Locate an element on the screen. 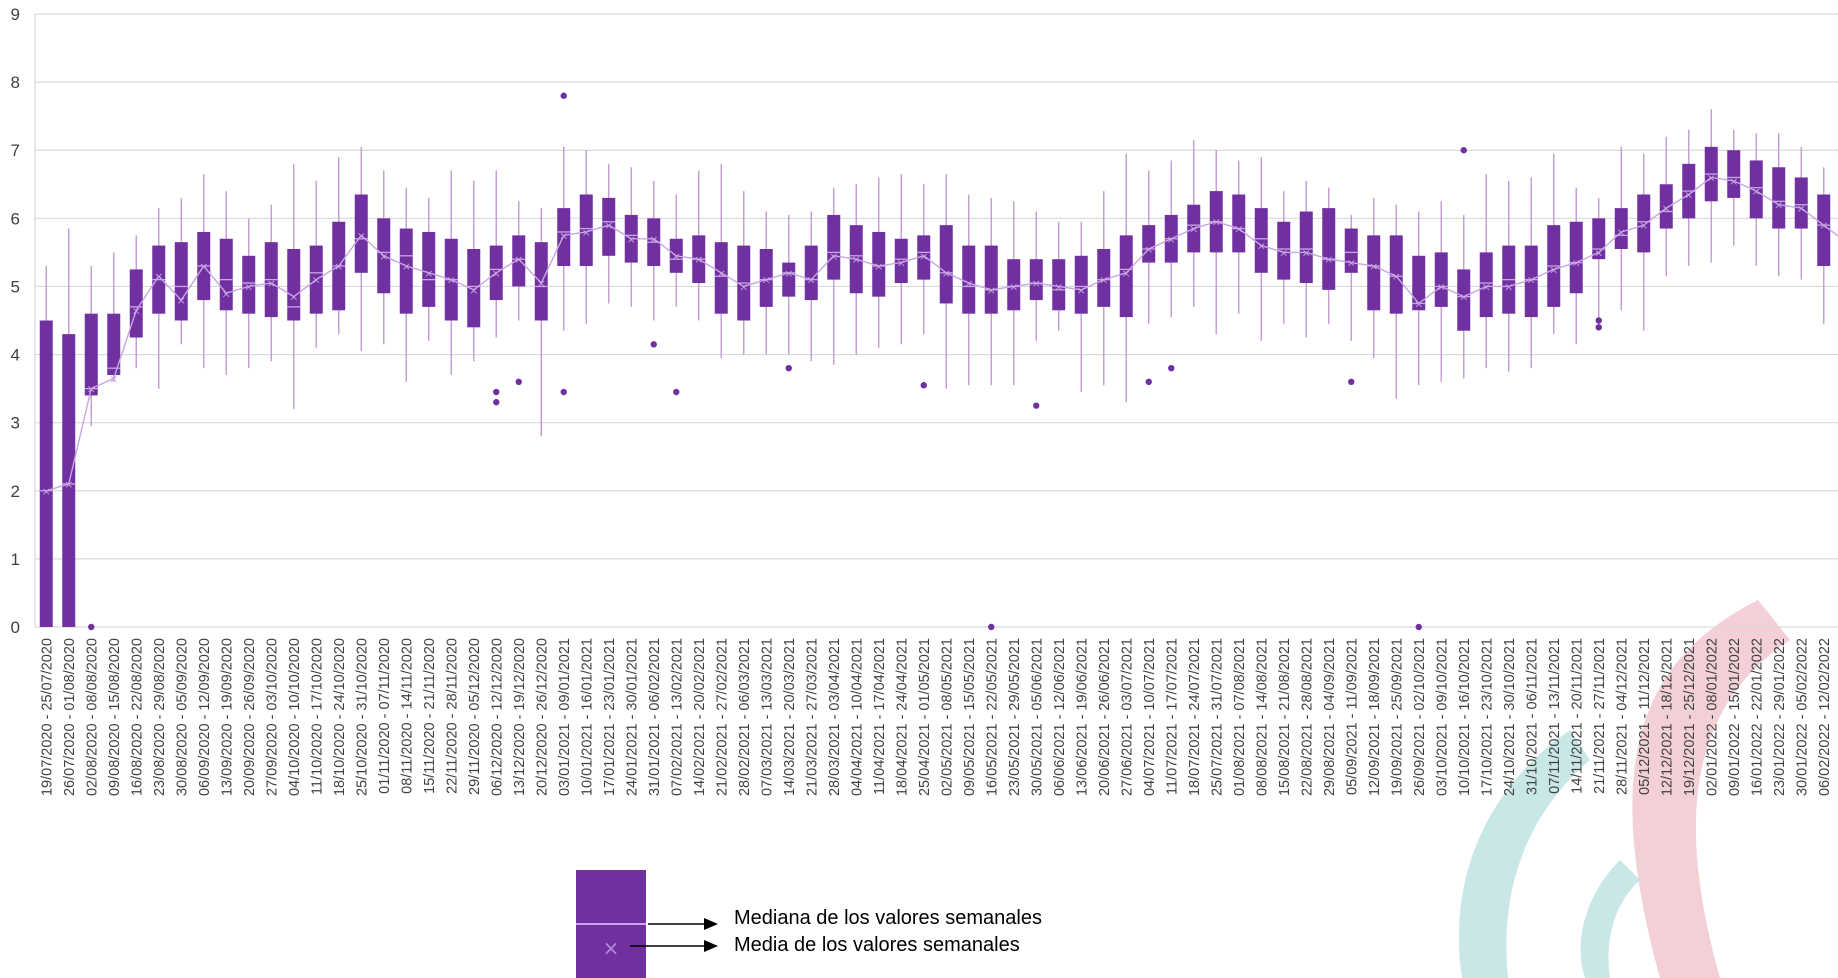  x-tick-label: 09/05/2021 - 15/05/2021 is located at coordinates (970, 717).